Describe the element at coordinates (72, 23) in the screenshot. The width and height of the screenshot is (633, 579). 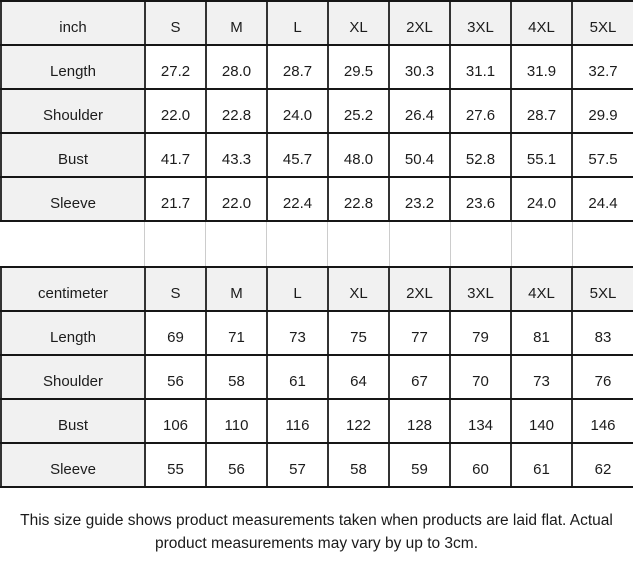
I see `unit-label: inch` at that location.